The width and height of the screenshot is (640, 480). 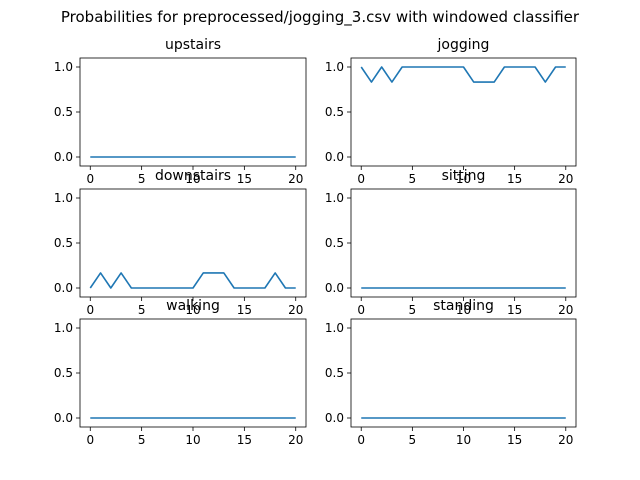 I want to click on series-line-downstairs, so click(x=192, y=280).